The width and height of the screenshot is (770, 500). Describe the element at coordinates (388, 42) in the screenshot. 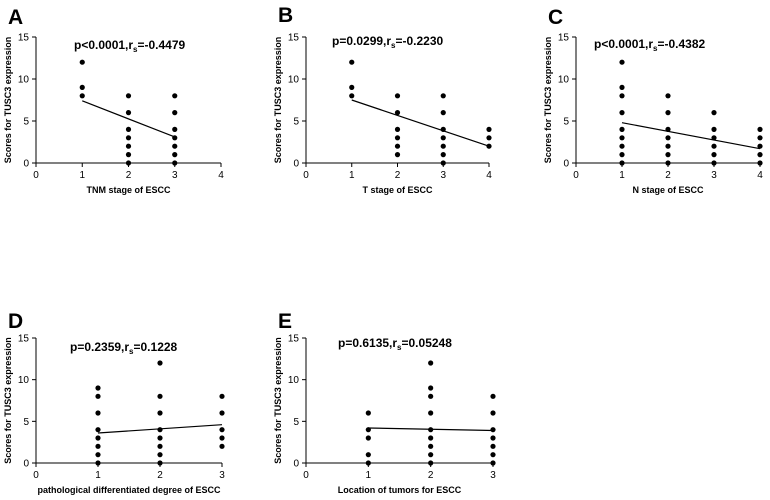

I see `stat-annotation: p=0.0299,rs=-0.2230` at that location.